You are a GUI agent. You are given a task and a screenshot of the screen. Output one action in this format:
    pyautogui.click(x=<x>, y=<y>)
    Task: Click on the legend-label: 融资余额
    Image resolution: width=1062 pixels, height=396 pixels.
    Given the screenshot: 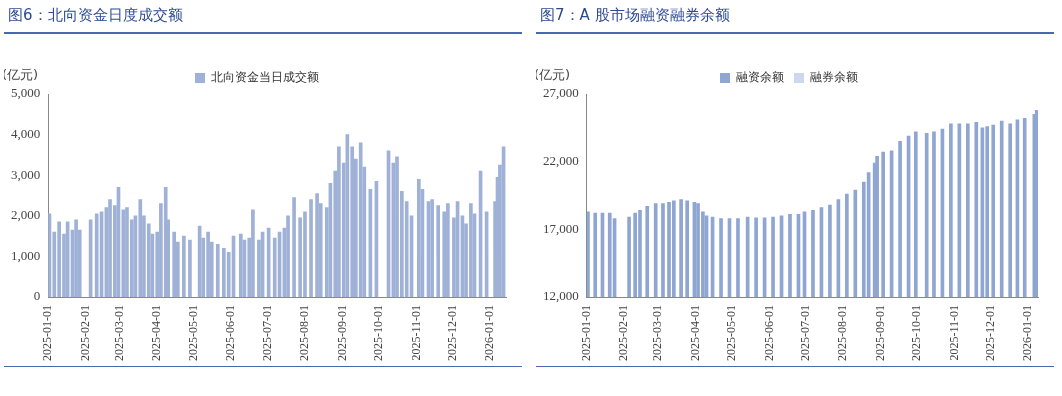 What is the action you would take?
    pyautogui.click(x=760, y=77)
    